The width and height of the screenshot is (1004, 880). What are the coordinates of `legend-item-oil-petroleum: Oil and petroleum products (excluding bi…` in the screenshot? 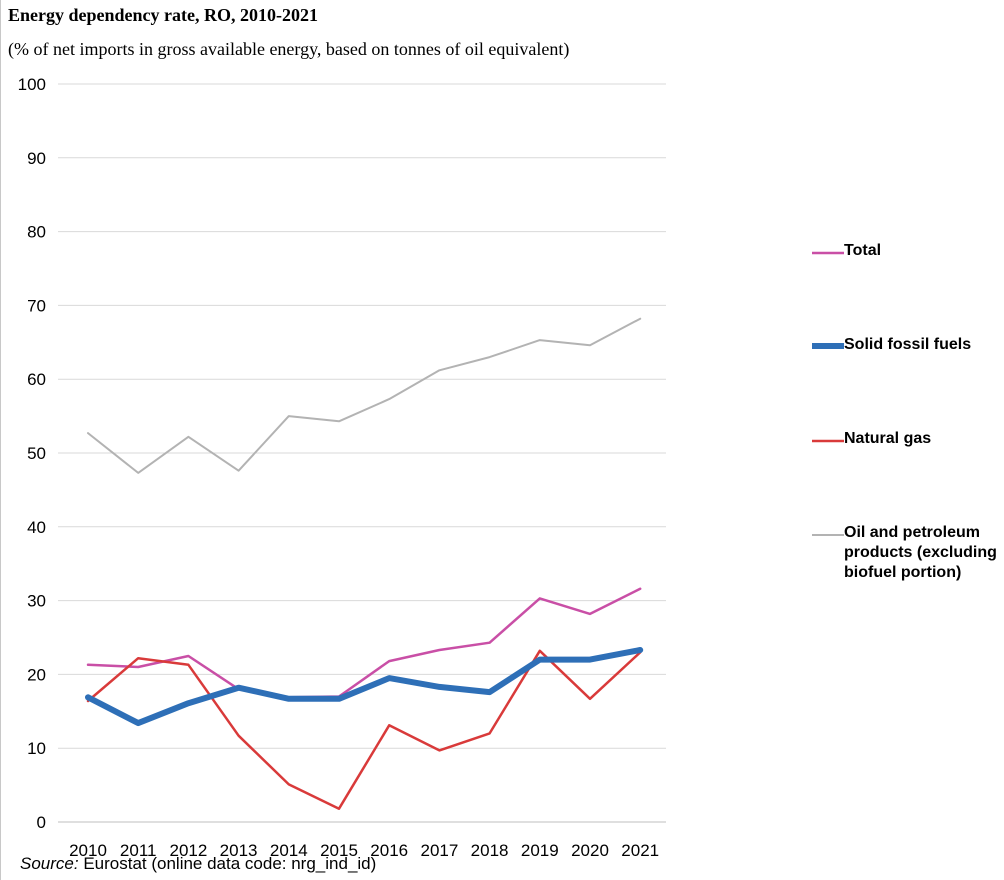 It's located at (908, 553).